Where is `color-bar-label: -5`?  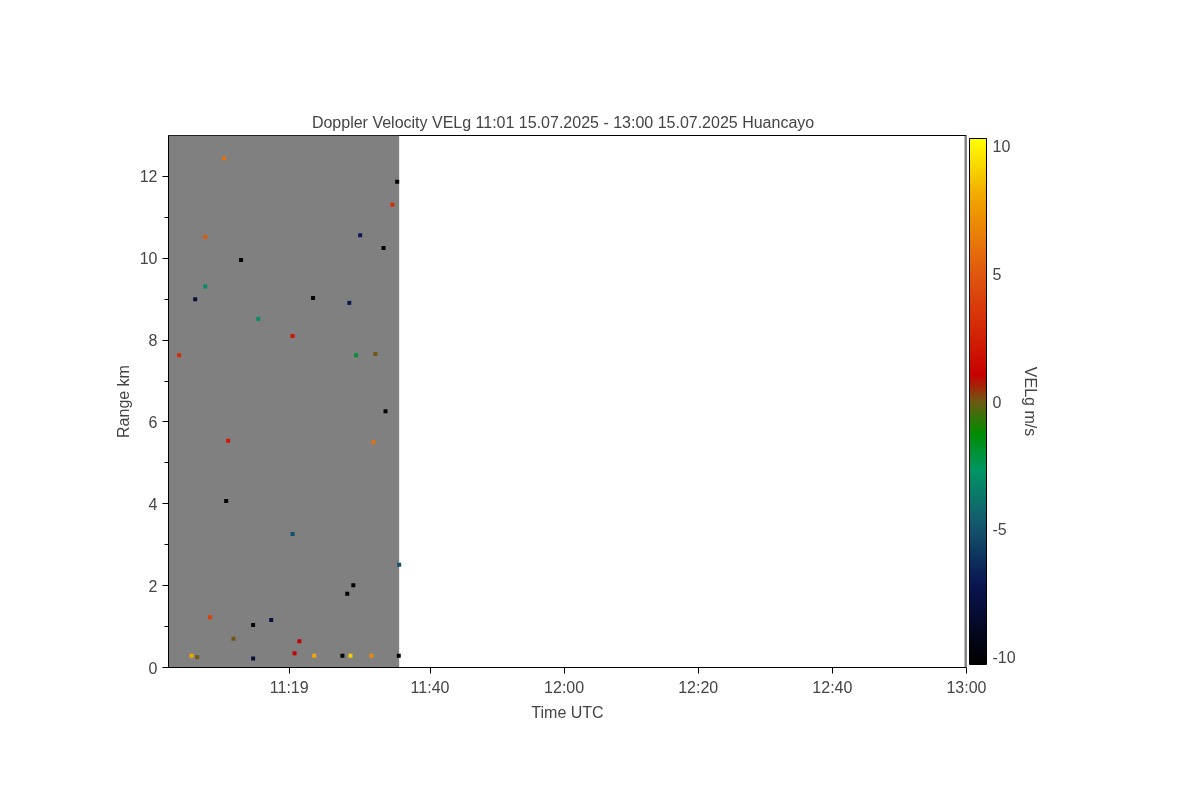
color-bar-label: -5 is located at coordinates (999, 530).